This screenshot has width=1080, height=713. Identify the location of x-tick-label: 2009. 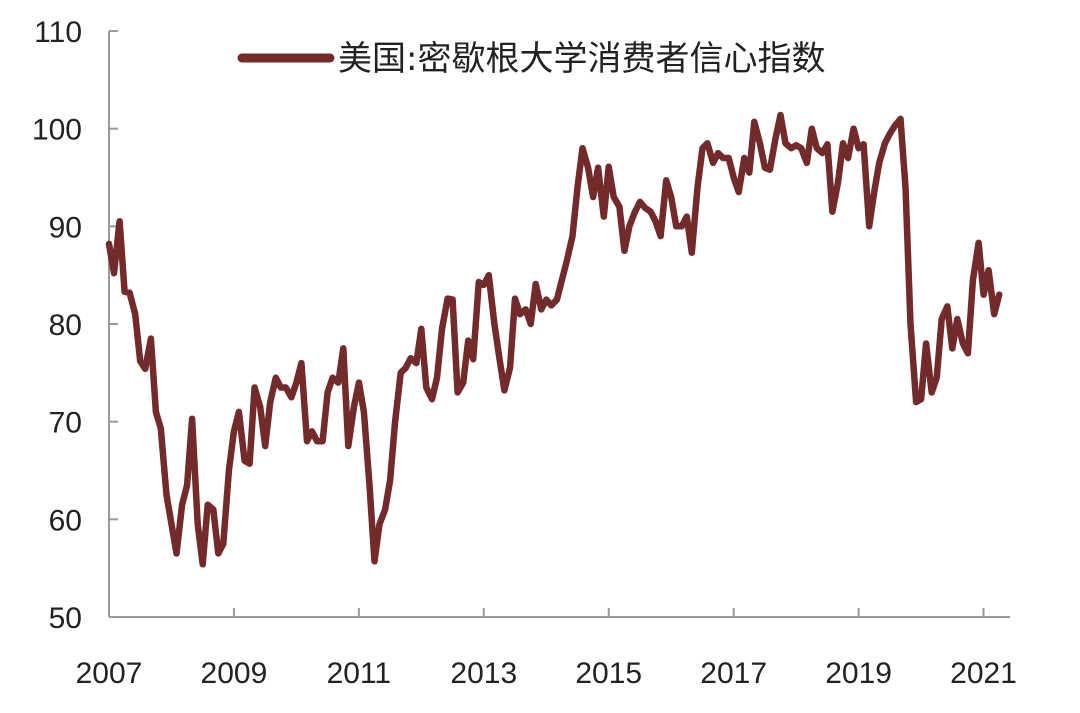
(234, 673).